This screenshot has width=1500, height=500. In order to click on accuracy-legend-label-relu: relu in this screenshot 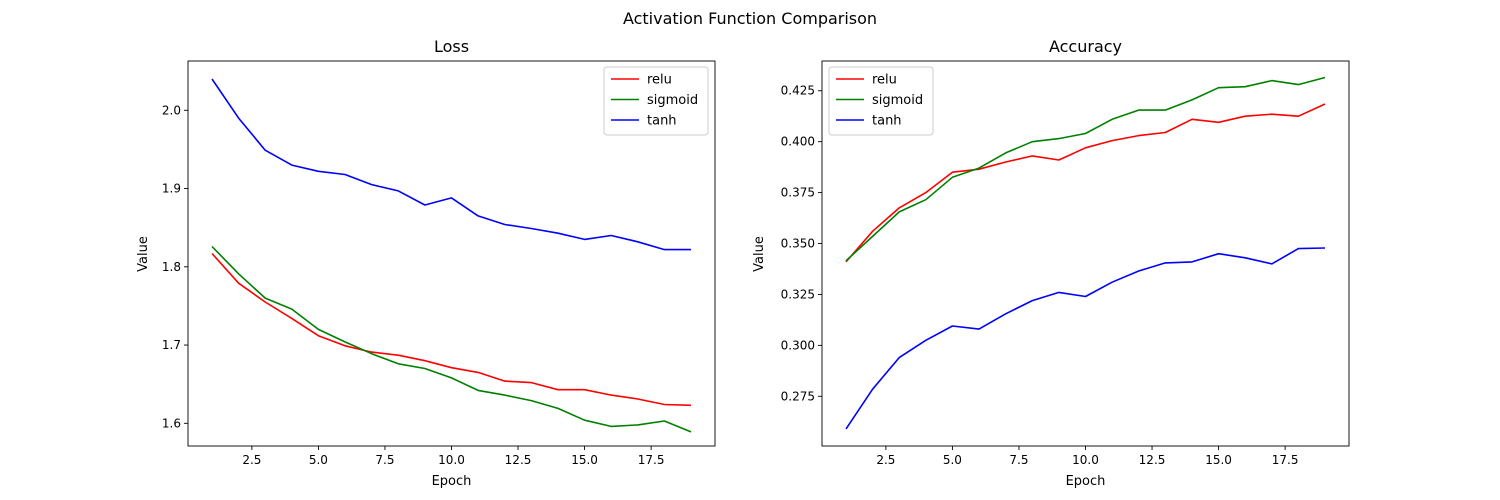, I will do `click(884, 80)`.